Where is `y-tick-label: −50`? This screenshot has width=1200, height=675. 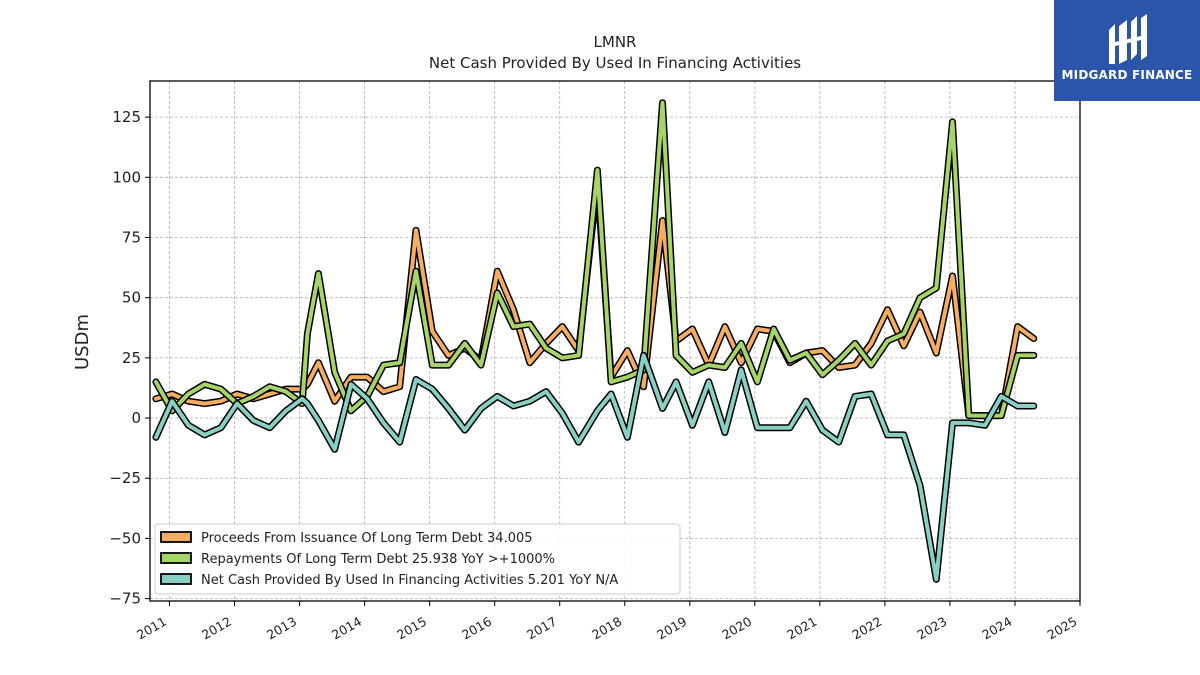 y-tick-label: −50 is located at coordinates (125, 538).